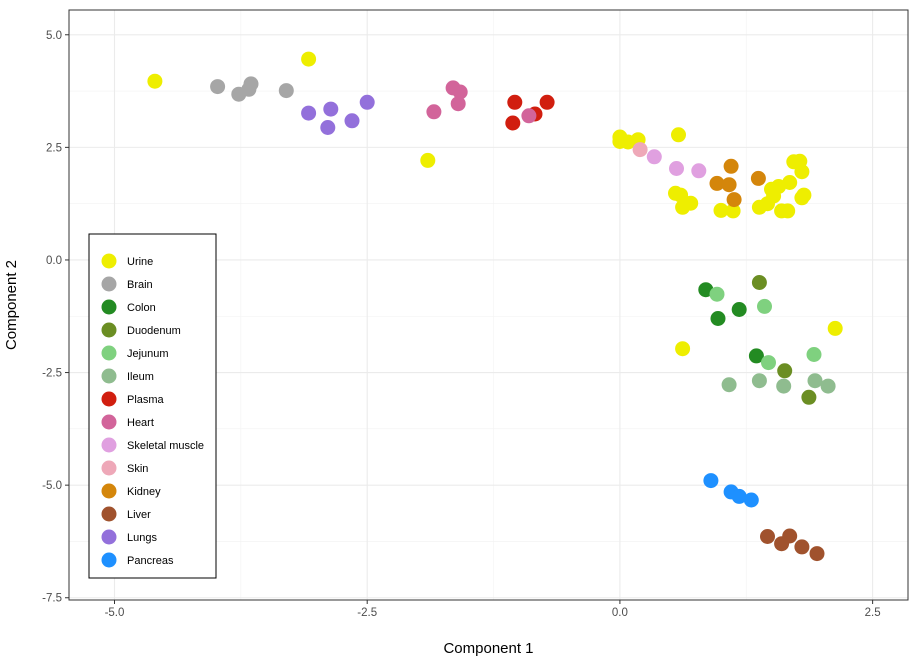 Image resolution: width=918 pixels, height=663 pixels. Describe the element at coordinates (144, 492) in the screenshot. I see `legend-label-kidney: Kidney` at that location.